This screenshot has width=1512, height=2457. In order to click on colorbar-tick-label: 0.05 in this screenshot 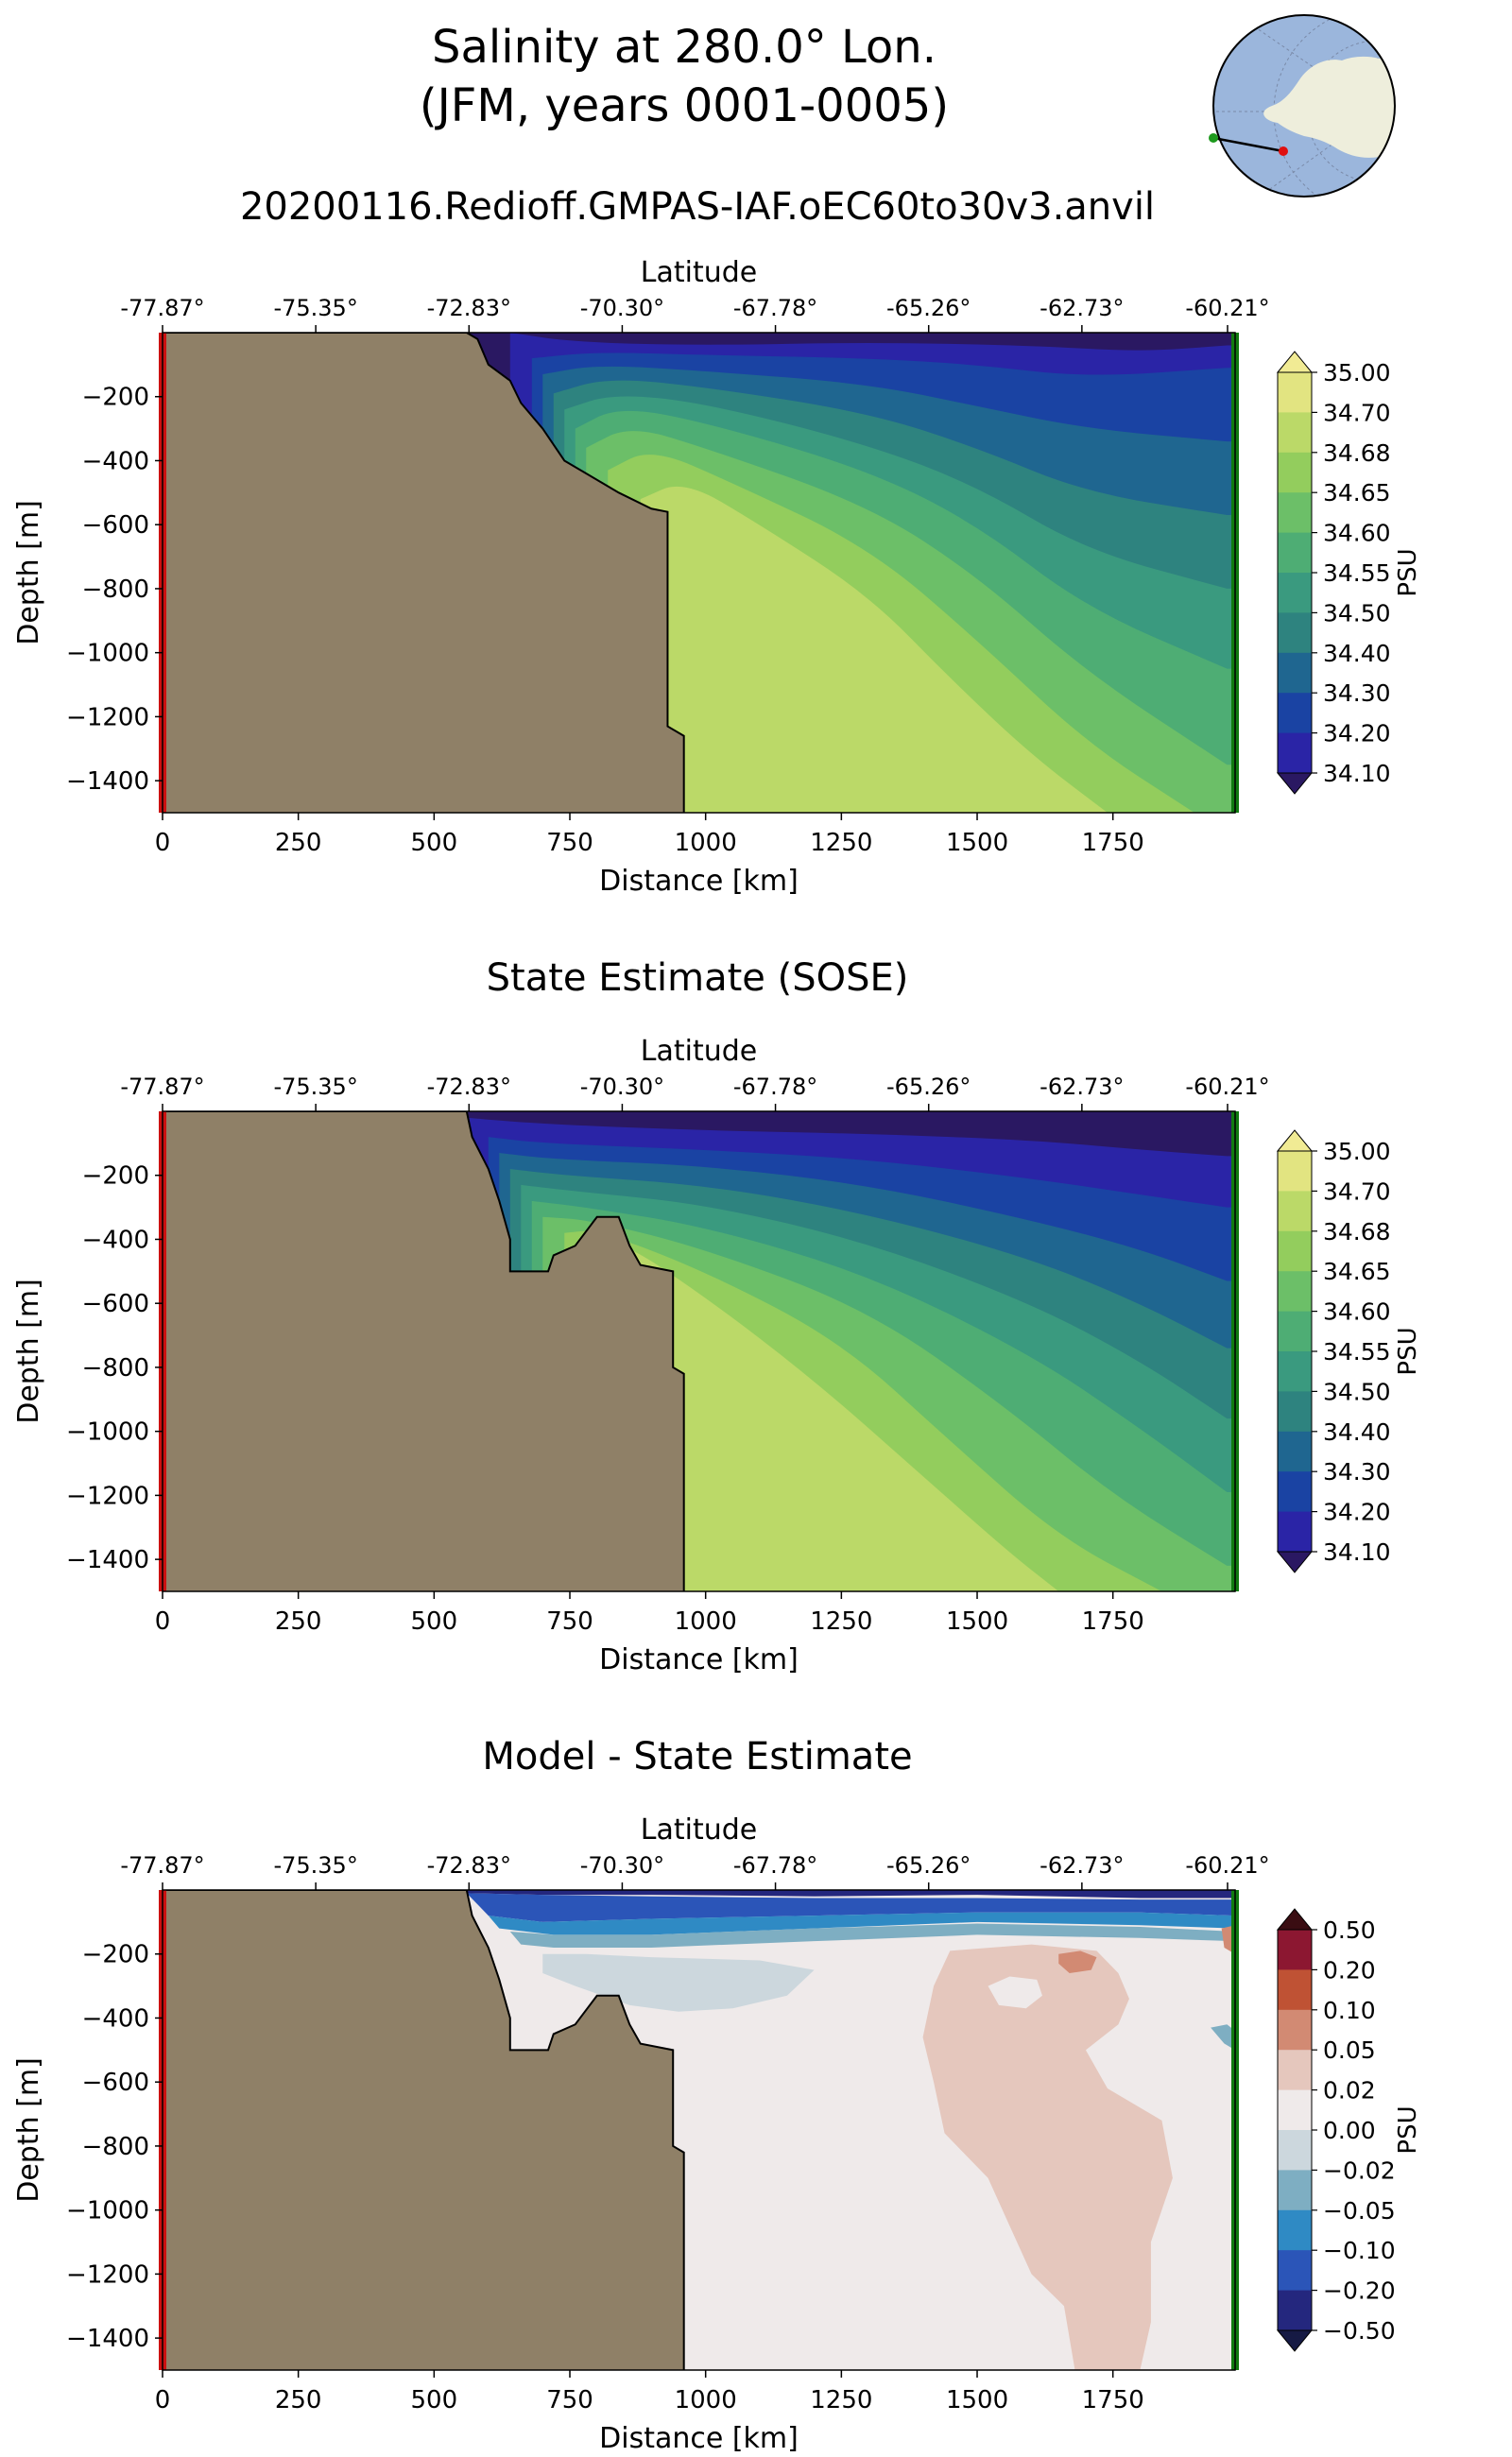, I will do `click(1349, 2050)`.